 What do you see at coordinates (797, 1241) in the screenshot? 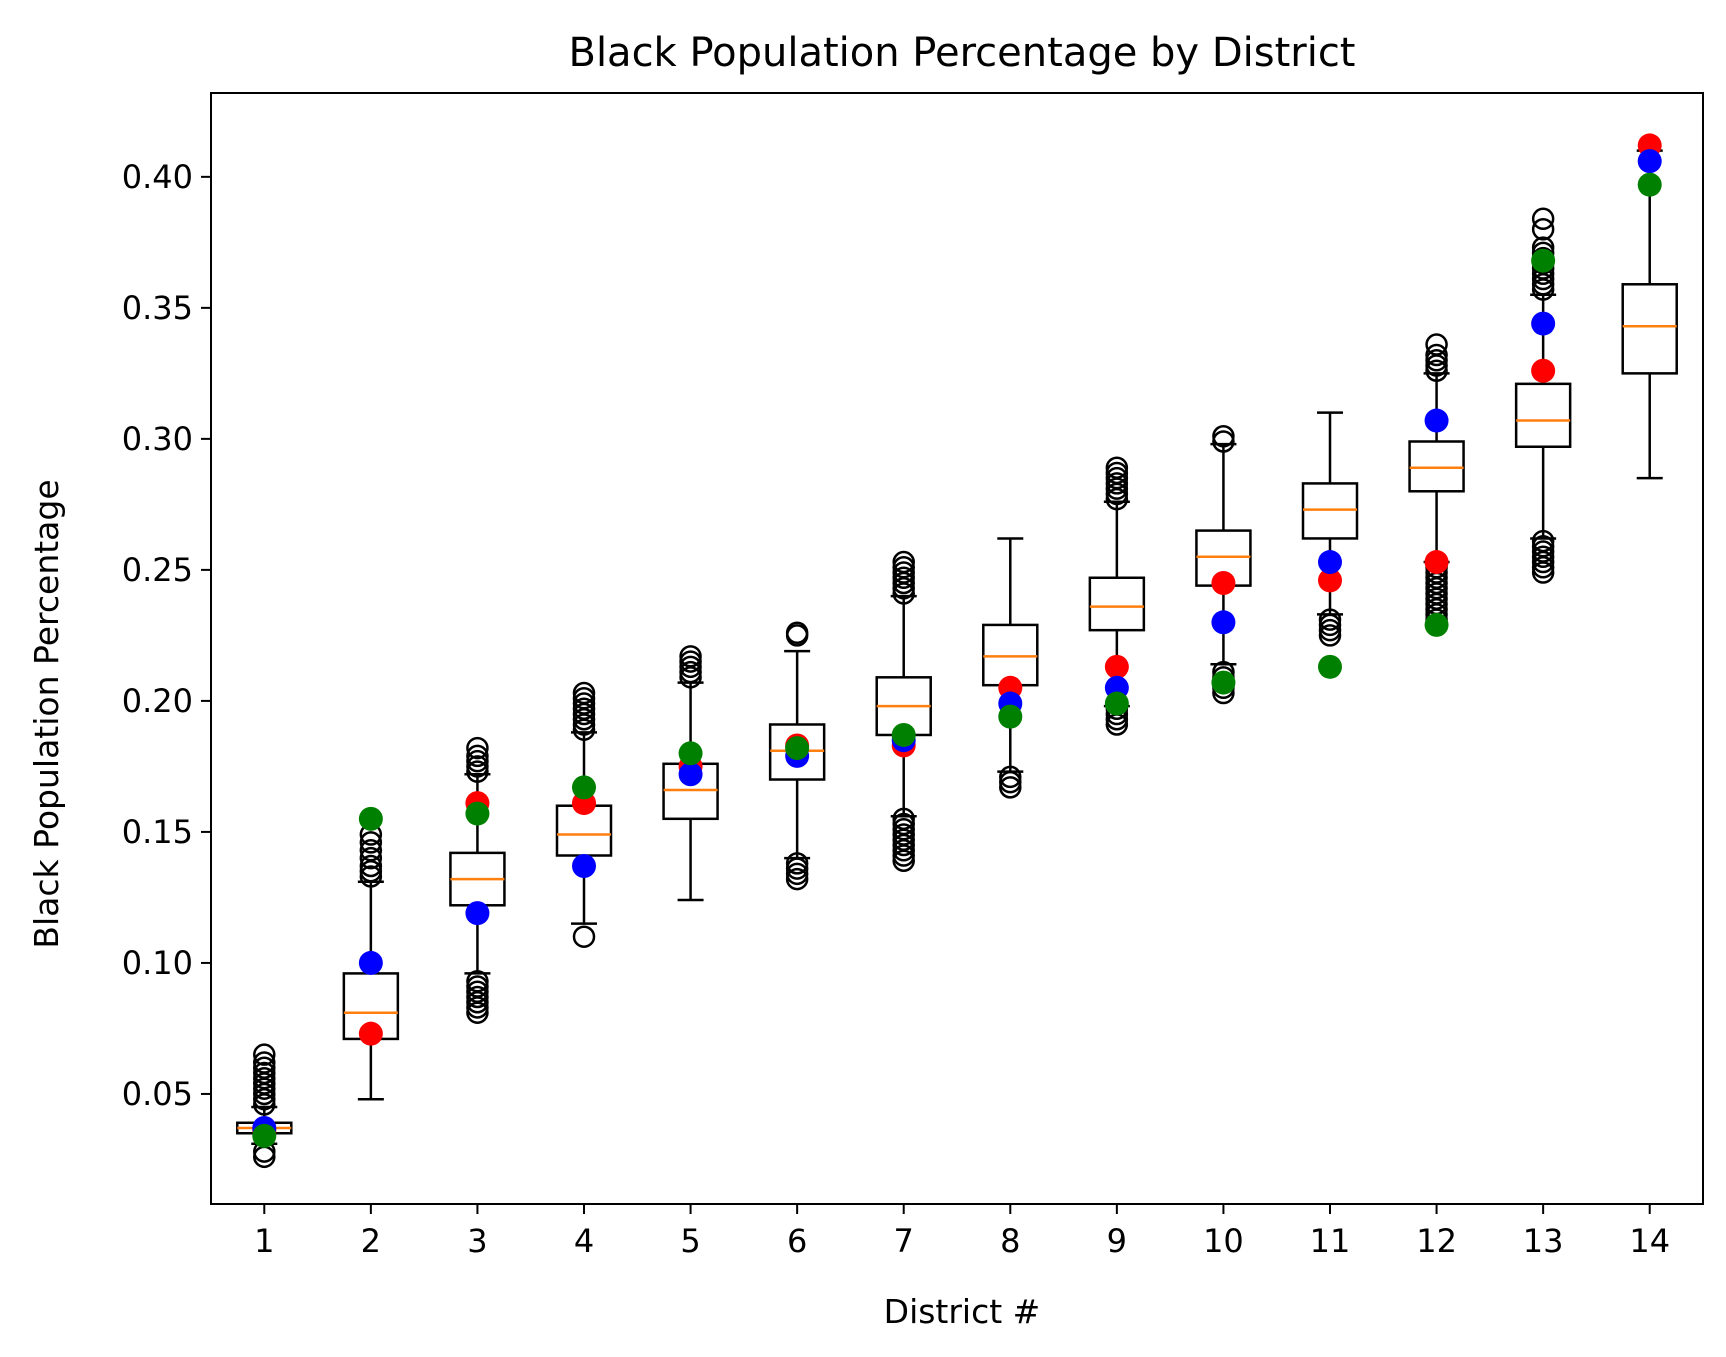
I see `x-tick-label: 6` at bounding box center [797, 1241].